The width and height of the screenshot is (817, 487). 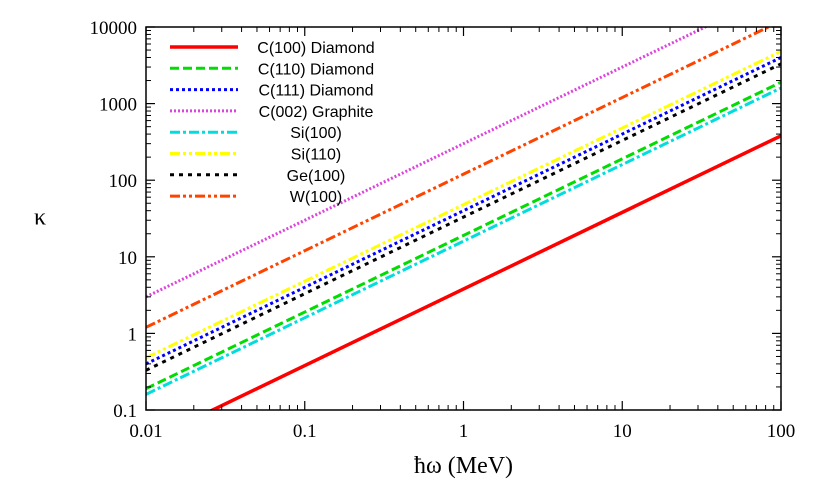 I want to click on x-tick-label: 0.1, so click(x=305, y=431).